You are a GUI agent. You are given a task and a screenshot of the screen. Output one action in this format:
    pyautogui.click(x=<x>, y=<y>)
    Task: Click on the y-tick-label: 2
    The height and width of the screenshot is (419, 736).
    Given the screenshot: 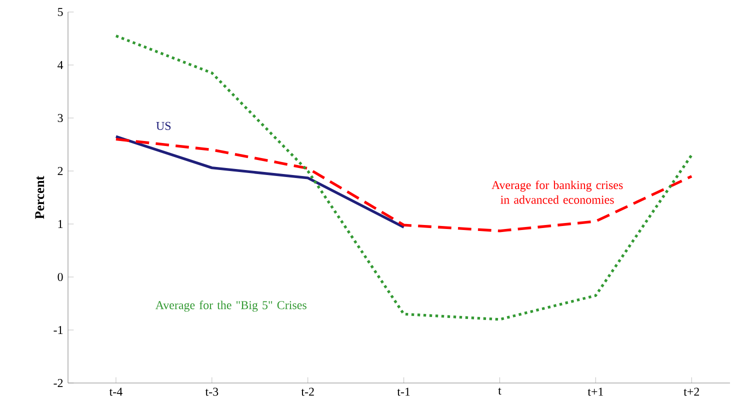 What is the action you would take?
    pyautogui.click(x=60, y=171)
    